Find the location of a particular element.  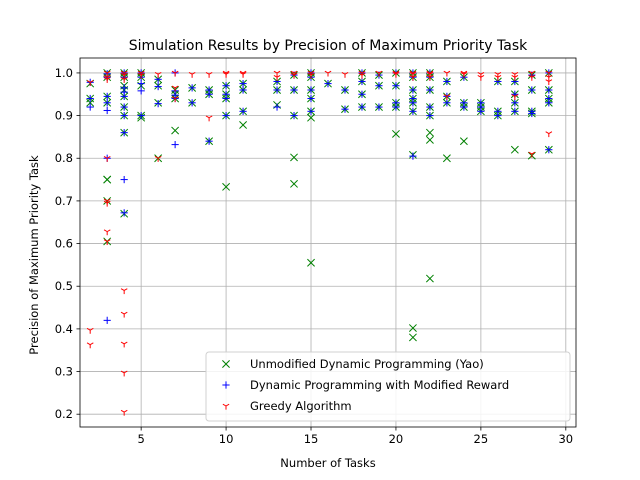

y-tick-label: 0.2 is located at coordinates (64, 414).